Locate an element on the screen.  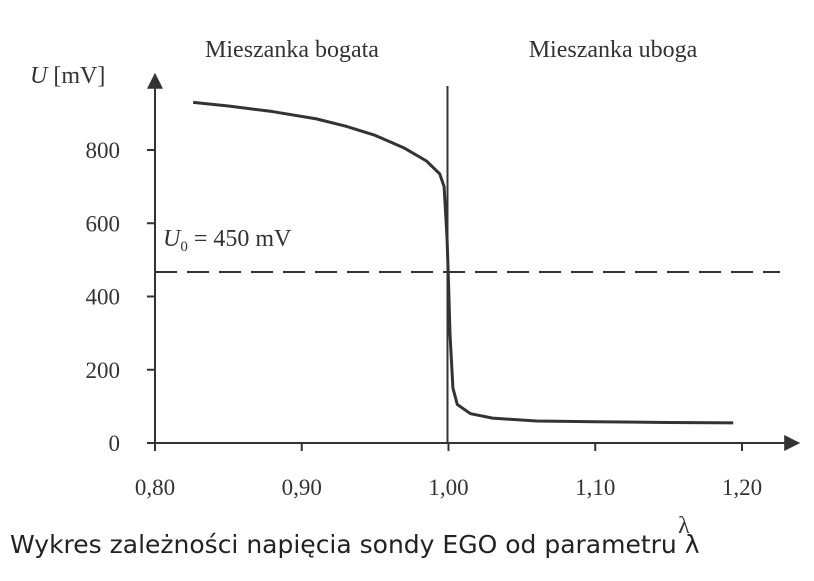
reference-label: U0 = 450 mV is located at coordinates (227, 240).